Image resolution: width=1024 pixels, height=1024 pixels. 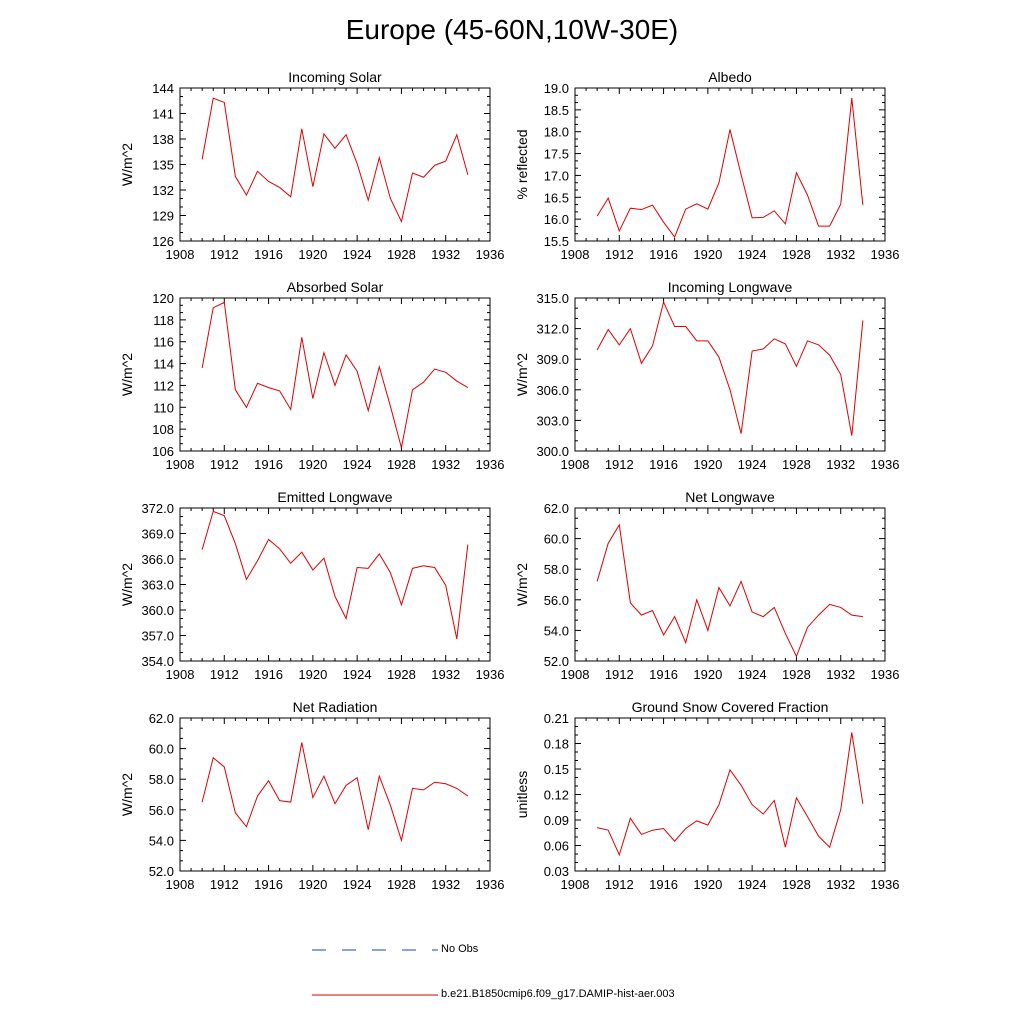 What do you see at coordinates (522, 794) in the screenshot?
I see `panel-8-ylabel: unitless` at bounding box center [522, 794].